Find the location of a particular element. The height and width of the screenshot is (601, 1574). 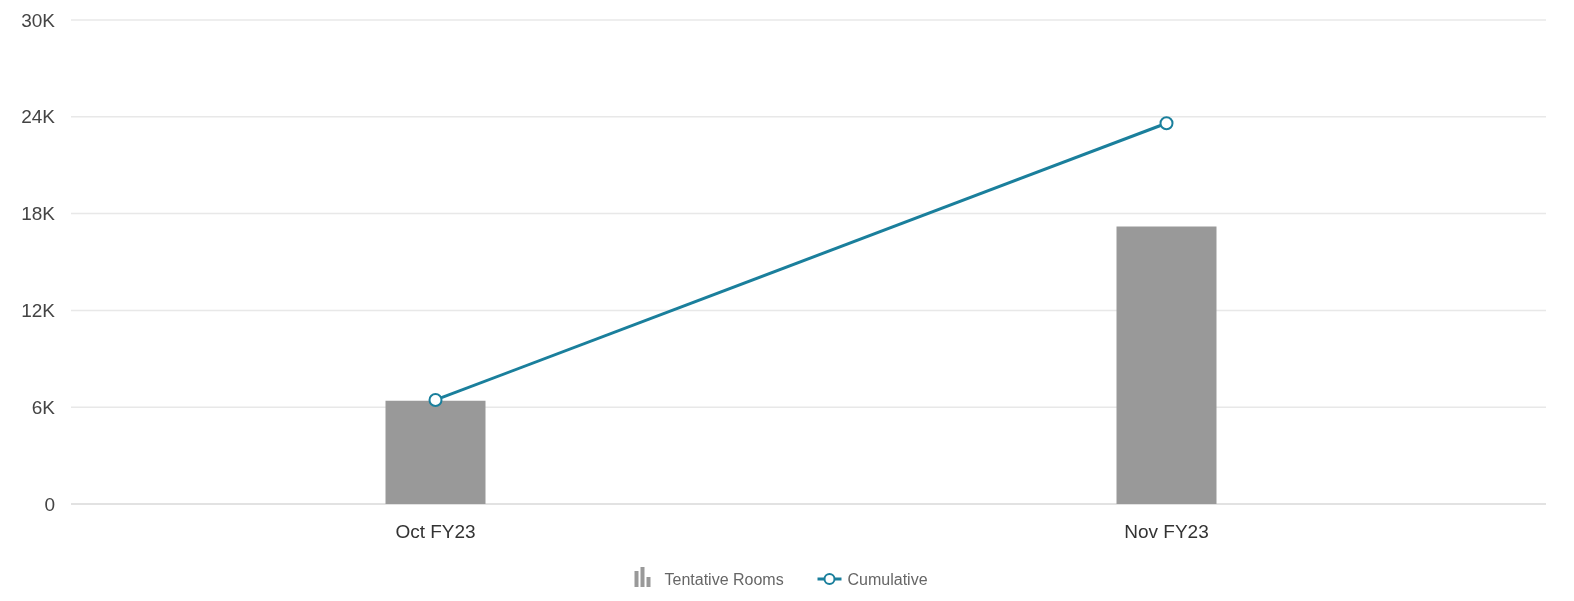

y-tick-label: 18K is located at coordinates (38, 214).